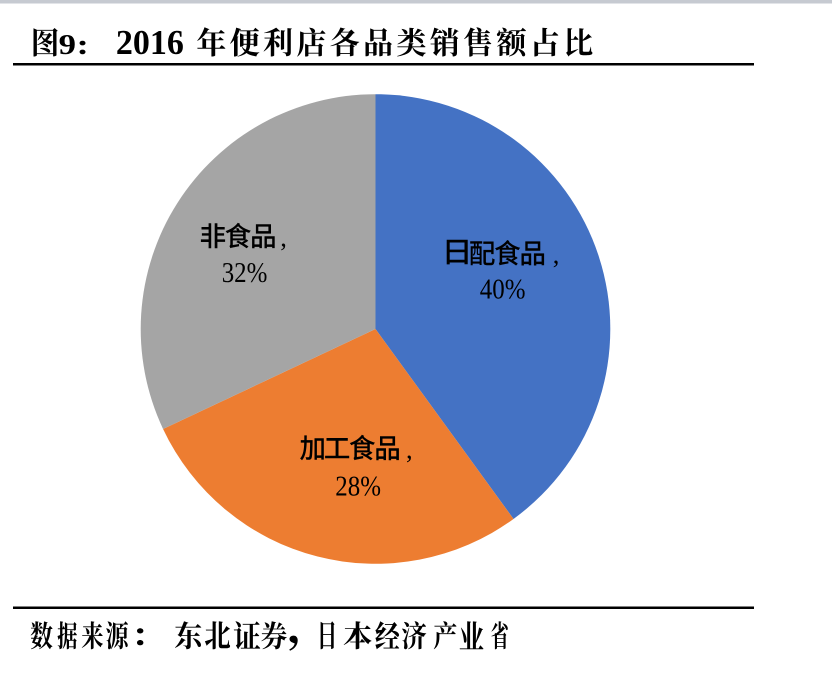  What do you see at coordinates (245, 273) in the screenshot?
I see `svg-text: 32%` at bounding box center [245, 273].